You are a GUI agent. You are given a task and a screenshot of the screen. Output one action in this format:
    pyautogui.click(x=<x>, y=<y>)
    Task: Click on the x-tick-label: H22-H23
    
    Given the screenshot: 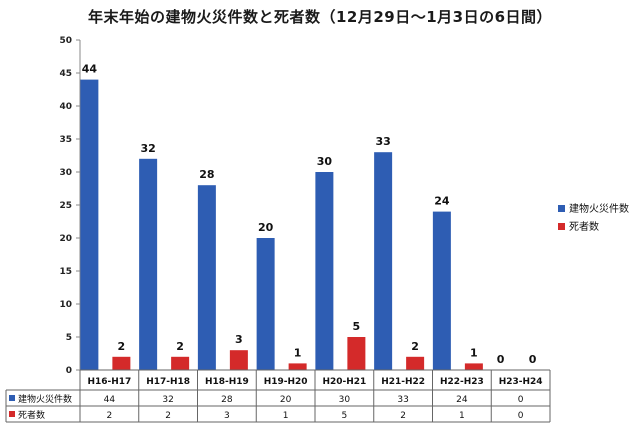 What is the action you would take?
    pyautogui.click(x=462, y=382)
    